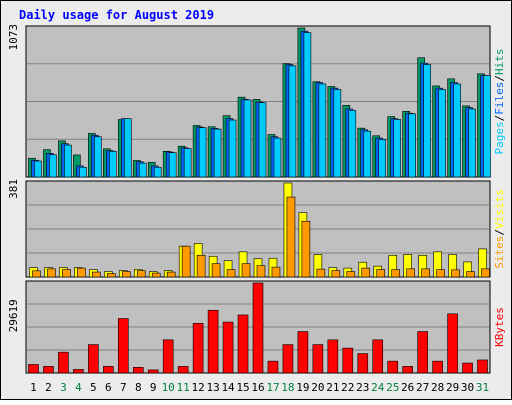 This screenshot has height=405, width=512. I want to click on panel-middle-legend: Sites/Visits, so click(499, 229).